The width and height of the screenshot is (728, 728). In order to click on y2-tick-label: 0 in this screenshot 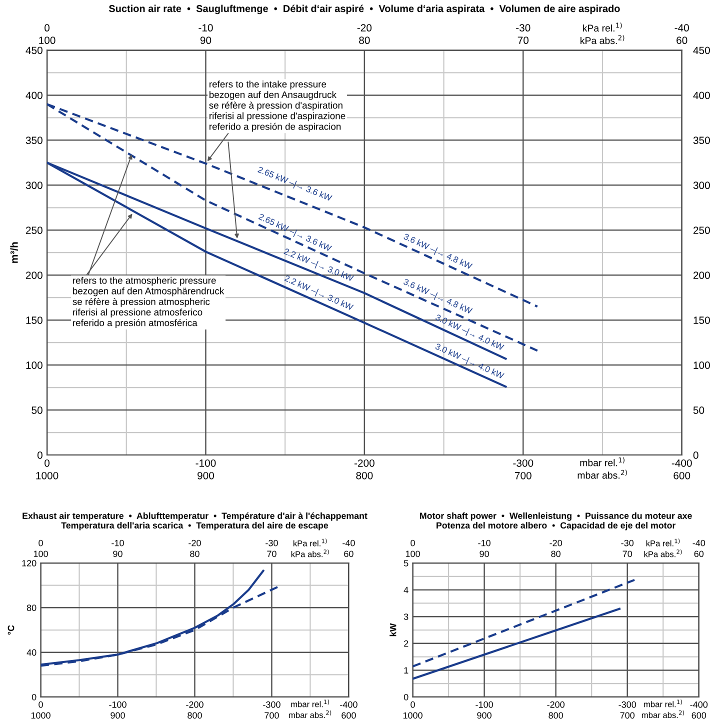, I will do `click(695, 455)`.